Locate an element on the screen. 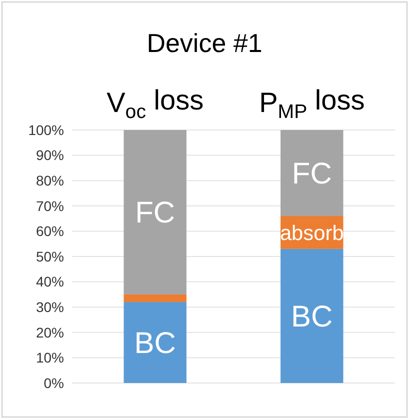  y-tick-label: 20% is located at coordinates (50, 332).